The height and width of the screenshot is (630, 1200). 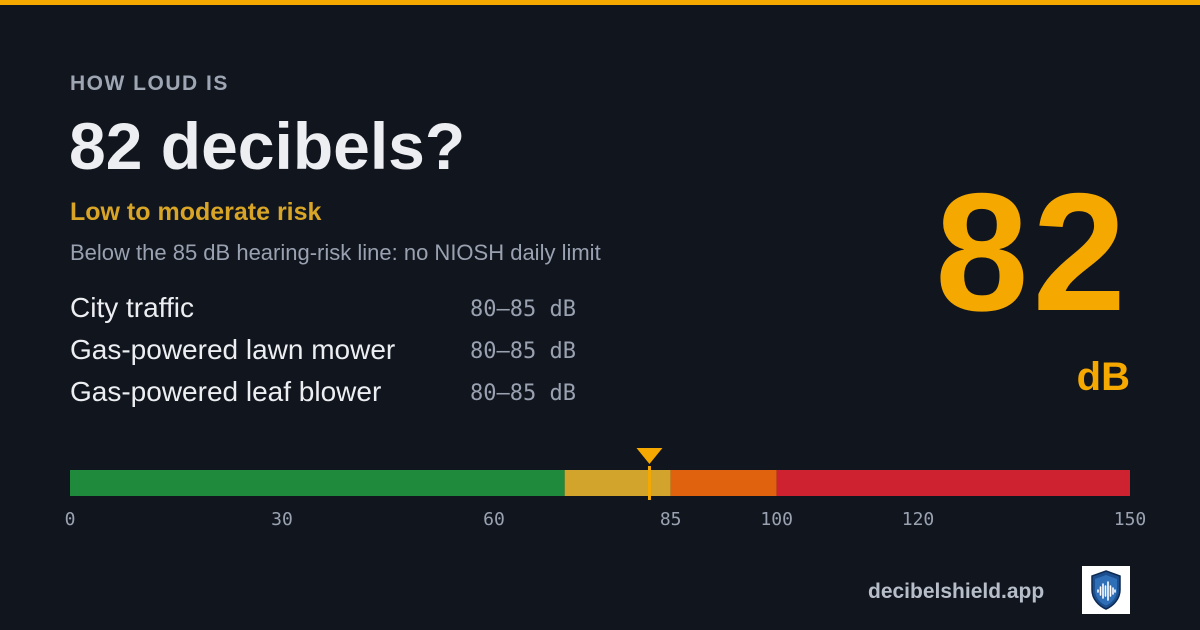 What do you see at coordinates (149, 83) in the screenshot?
I see `kicker-label: HOW LOUD IS` at bounding box center [149, 83].